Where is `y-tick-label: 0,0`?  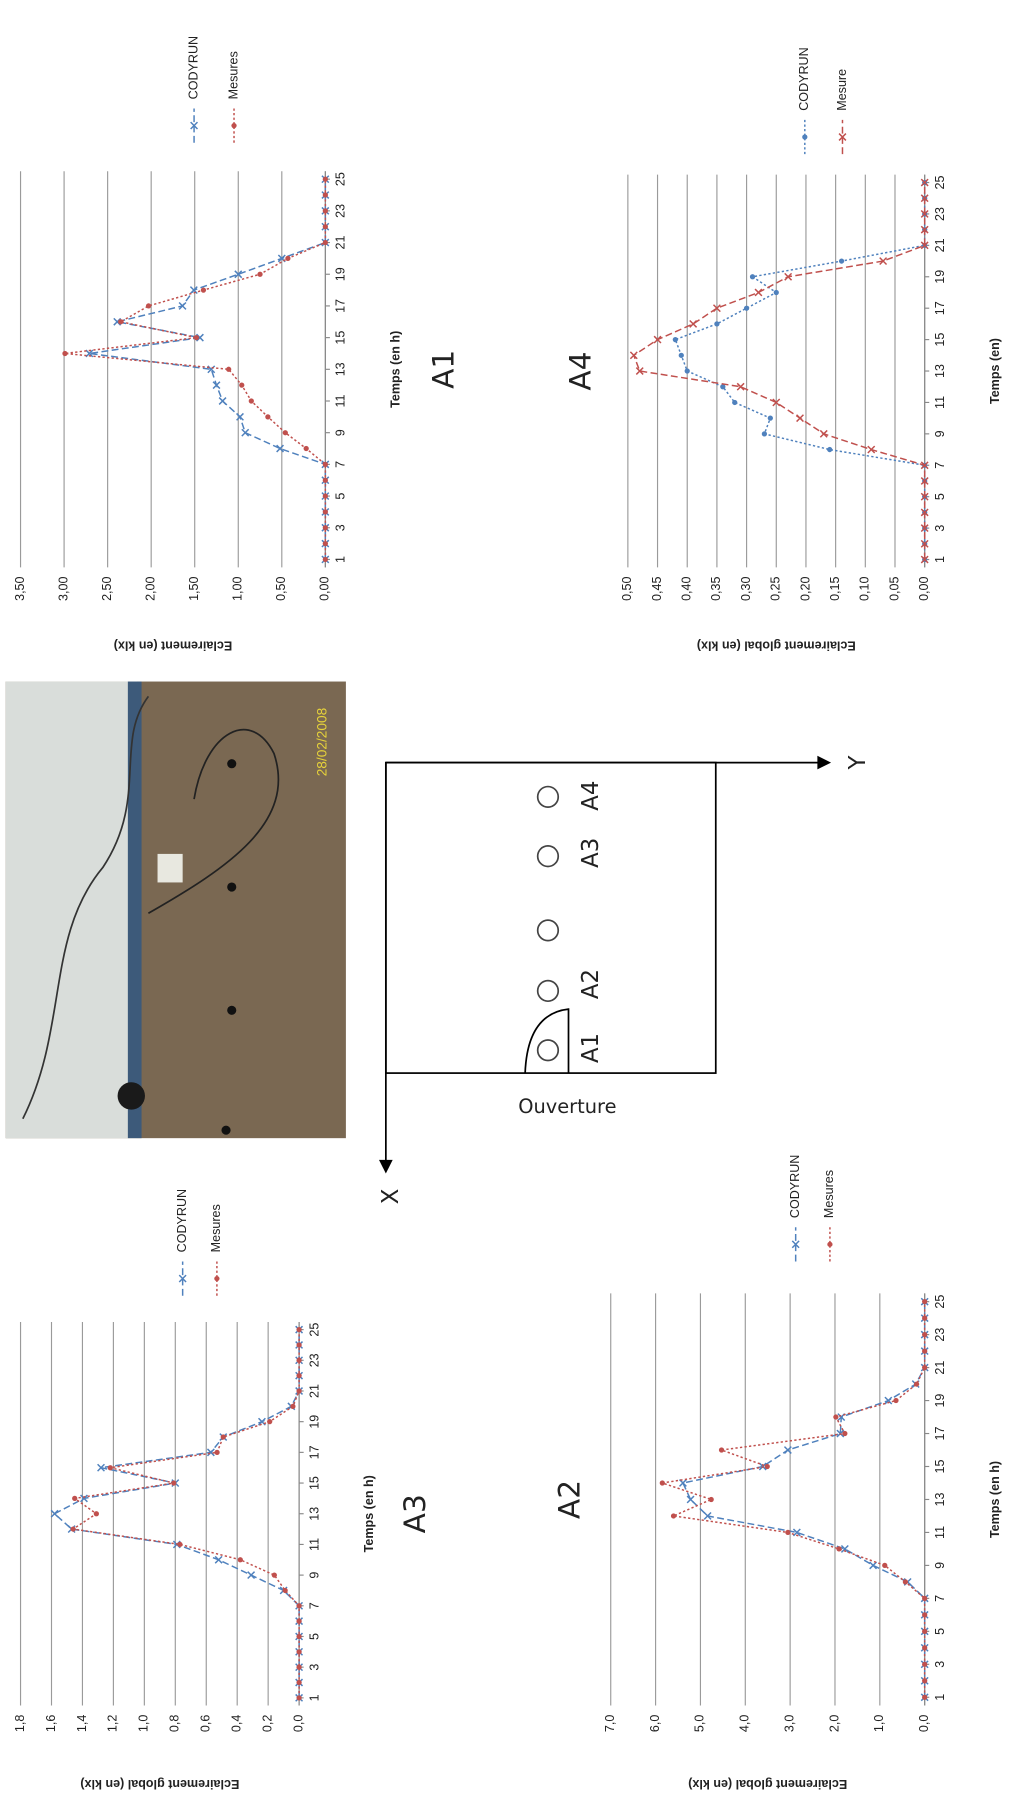 y-tick-label: 0,0 is located at coordinates (298, 1723).